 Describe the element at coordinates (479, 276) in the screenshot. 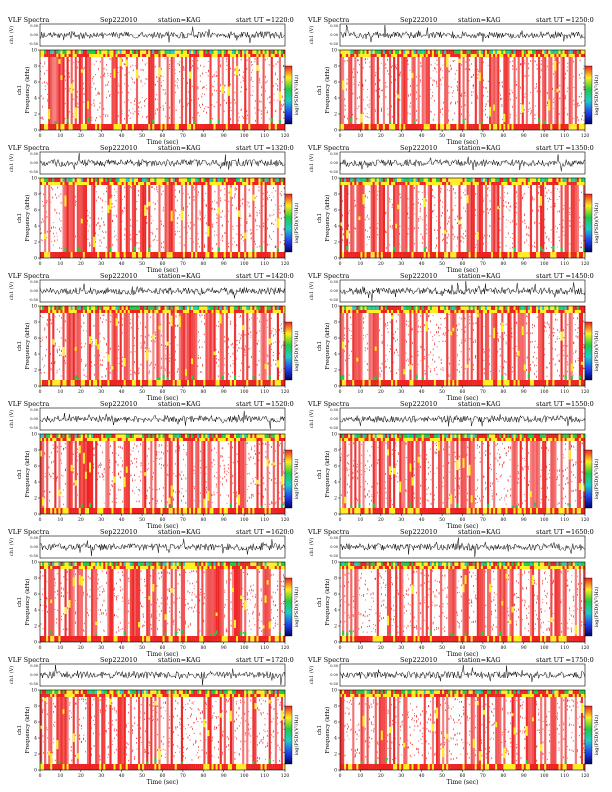

I see `panel-station: station=KAG` at that location.